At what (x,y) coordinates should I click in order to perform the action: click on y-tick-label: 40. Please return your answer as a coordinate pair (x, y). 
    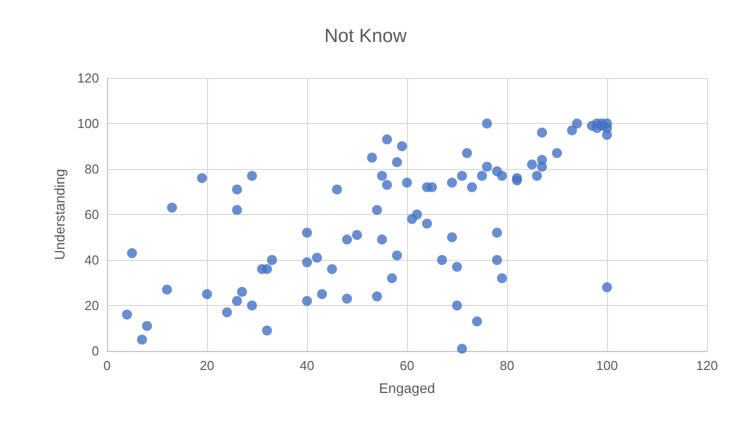
    Looking at the image, I should click on (91, 260).